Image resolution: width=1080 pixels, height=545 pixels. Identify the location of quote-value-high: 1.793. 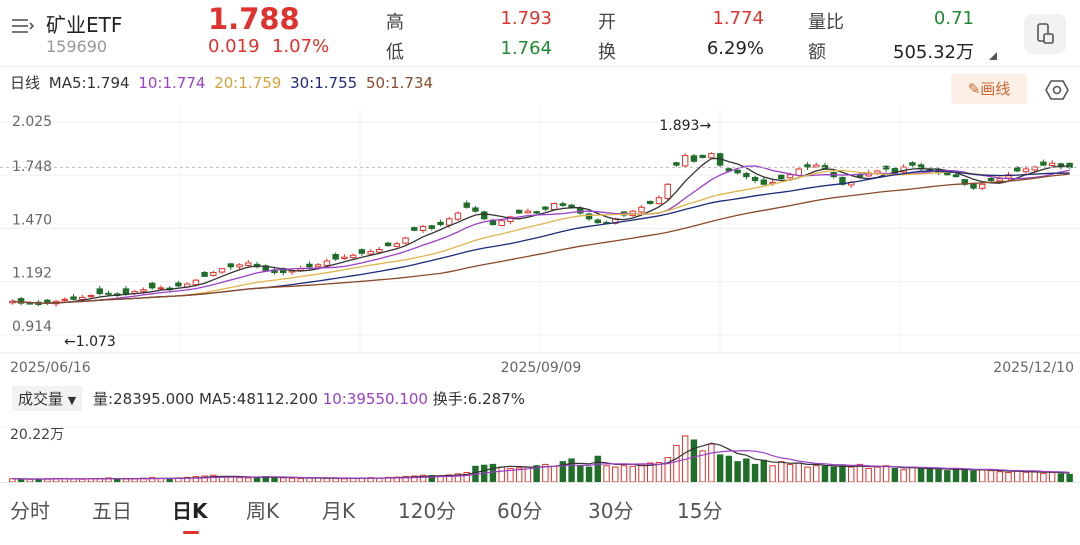
(526, 18).